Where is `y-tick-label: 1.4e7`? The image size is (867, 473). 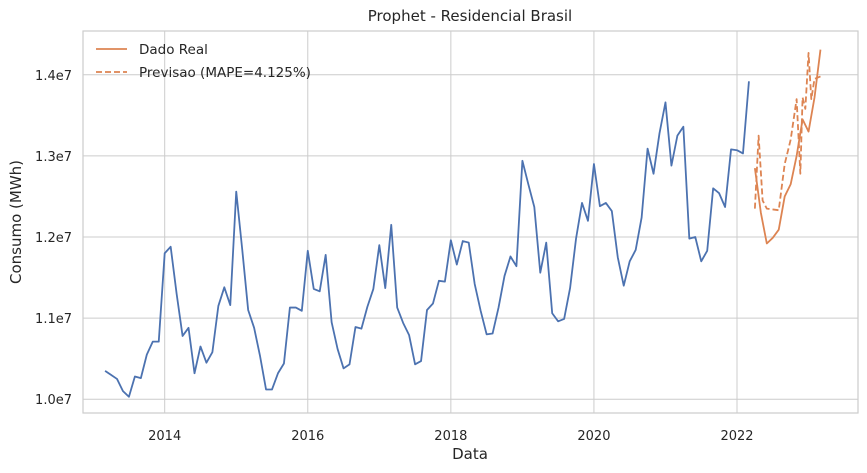 y-tick-label: 1.4e7 is located at coordinates (53, 76).